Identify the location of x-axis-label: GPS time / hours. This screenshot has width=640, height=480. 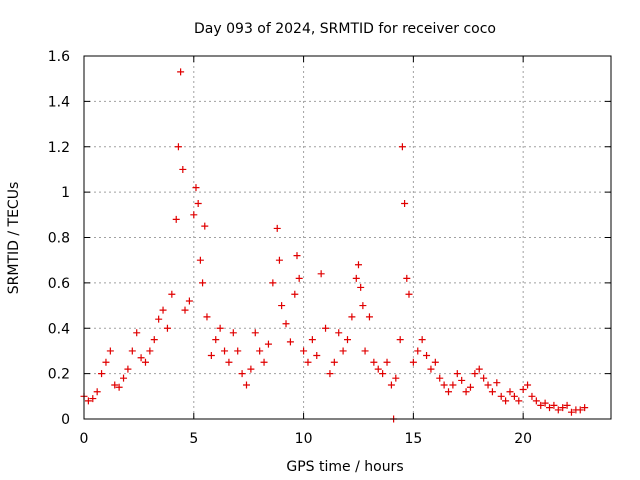
(344, 467).